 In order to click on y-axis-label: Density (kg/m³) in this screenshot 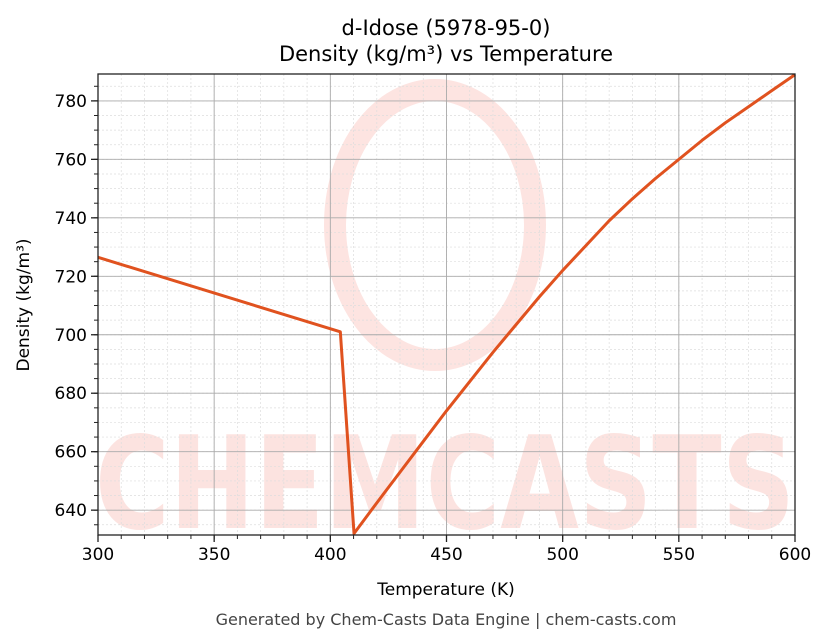, I will do `click(24, 304)`.